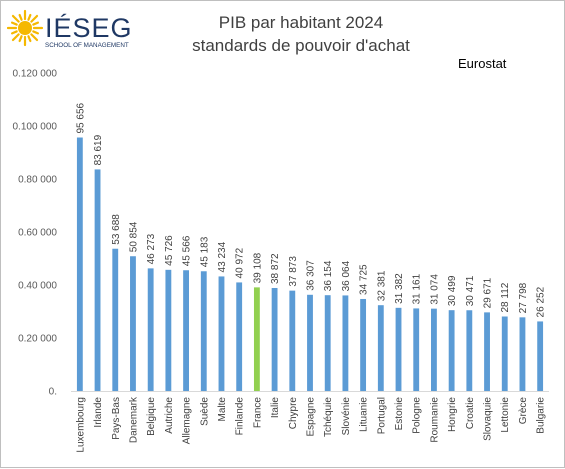 Image resolution: width=565 pixels, height=469 pixels. What do you see at coordinates (151, 248) in the screenshot?
I see `data-label: 46 273` at bounding box center [151, 248].